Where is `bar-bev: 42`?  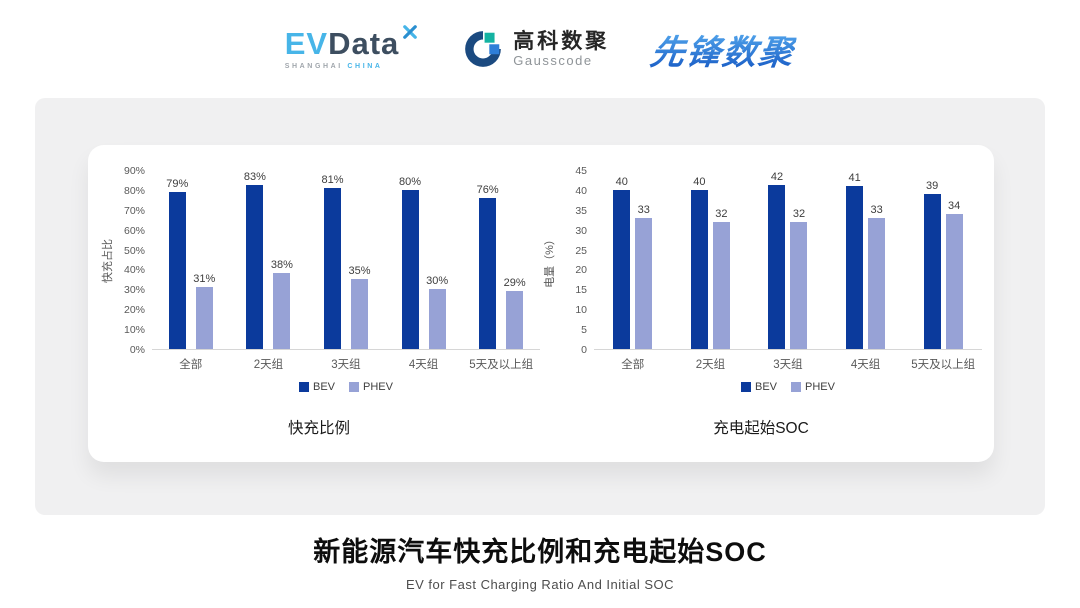 bar-bev: 42 is located at coordinates (777, 260).